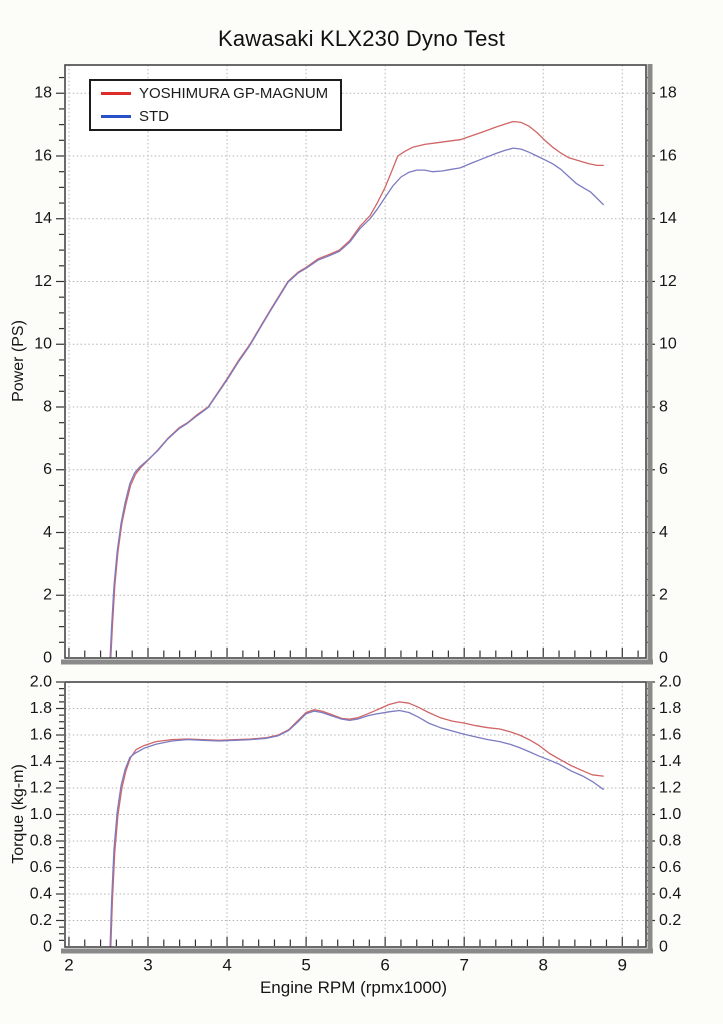  I want to click on x-tick-label: 2, so click(68, 965).